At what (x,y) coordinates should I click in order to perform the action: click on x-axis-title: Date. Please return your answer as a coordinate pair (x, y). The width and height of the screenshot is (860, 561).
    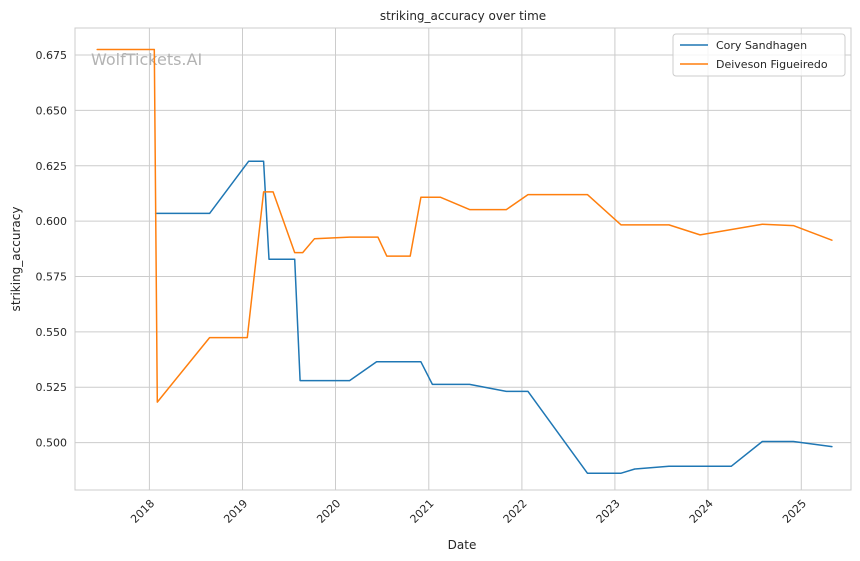
    Looking at the image, I should click on (462, 545).